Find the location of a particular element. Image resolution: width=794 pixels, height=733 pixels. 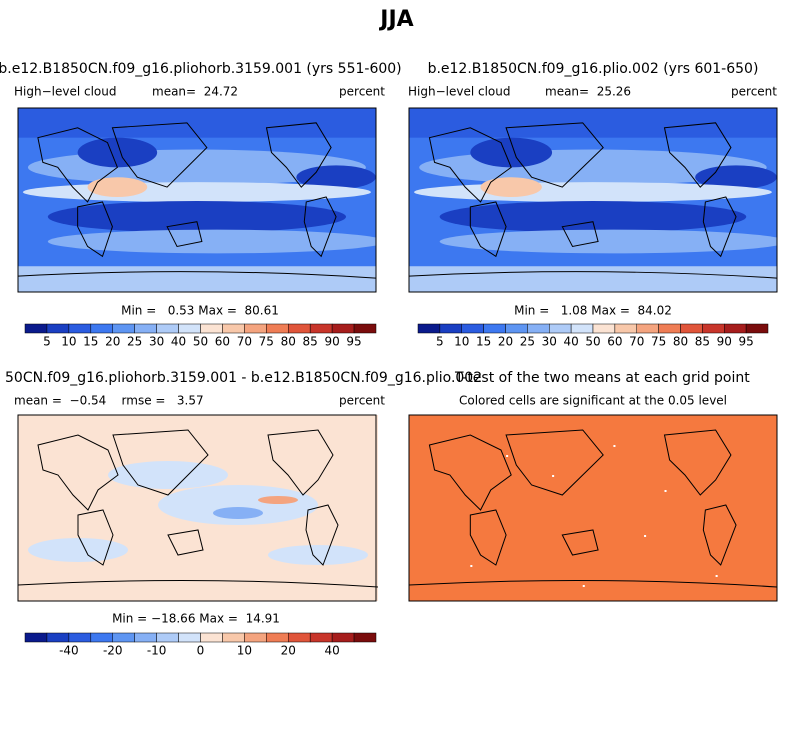

min-max-label: Min = 1.08 Max = 84.02 is located at coordinates (593, 311).